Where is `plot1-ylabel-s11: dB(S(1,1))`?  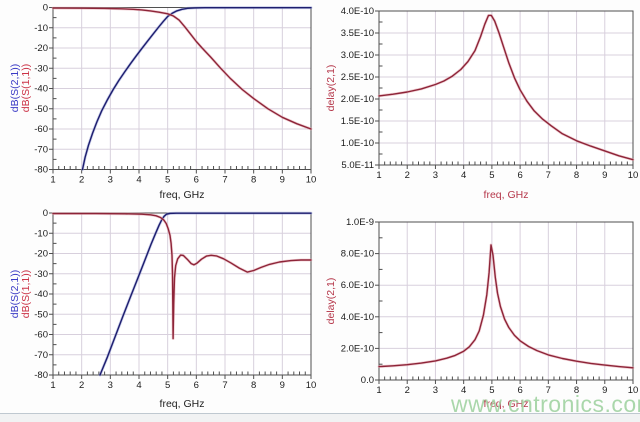
plot1-ylabel-s11: dB(S(1,1)) is located at coordinates (26, 88).